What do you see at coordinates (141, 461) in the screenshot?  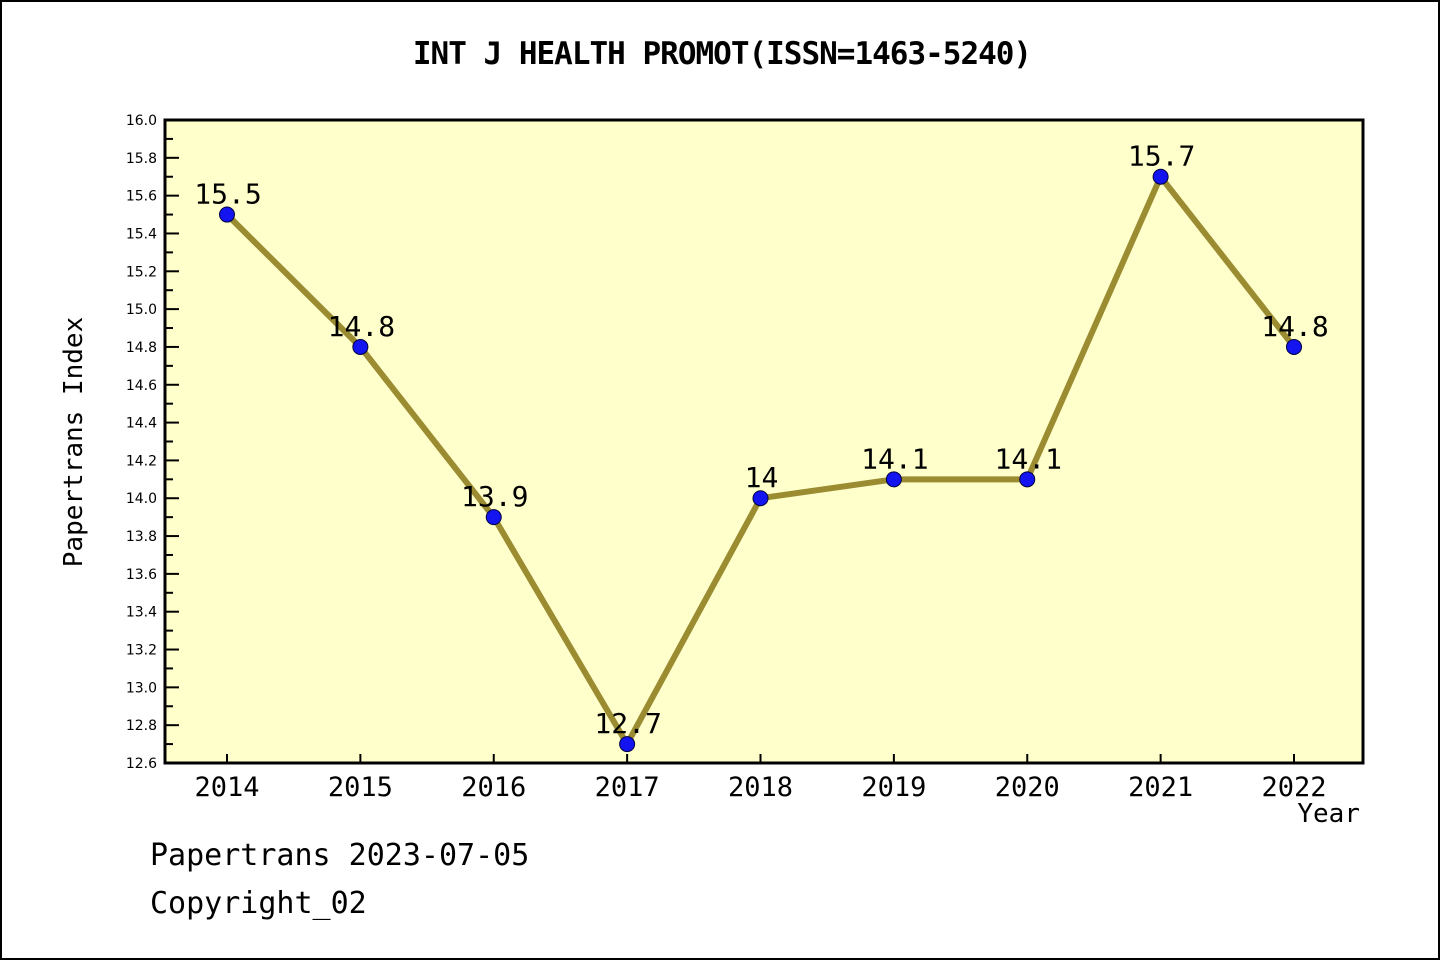 I see `y-tick-label: 14.2` at bounding box center [141, 461].